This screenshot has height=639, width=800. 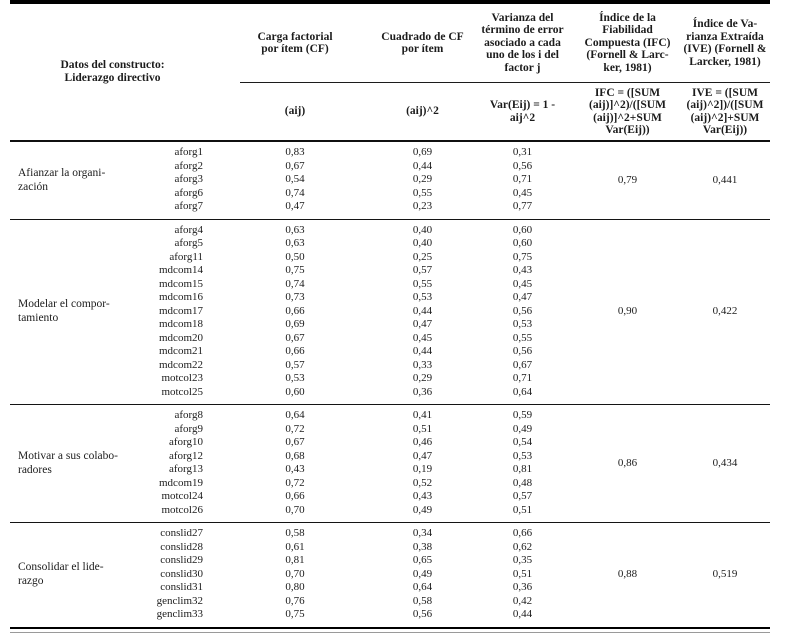 I want to click on item-name: genclim33, so click(x=179, y=614).